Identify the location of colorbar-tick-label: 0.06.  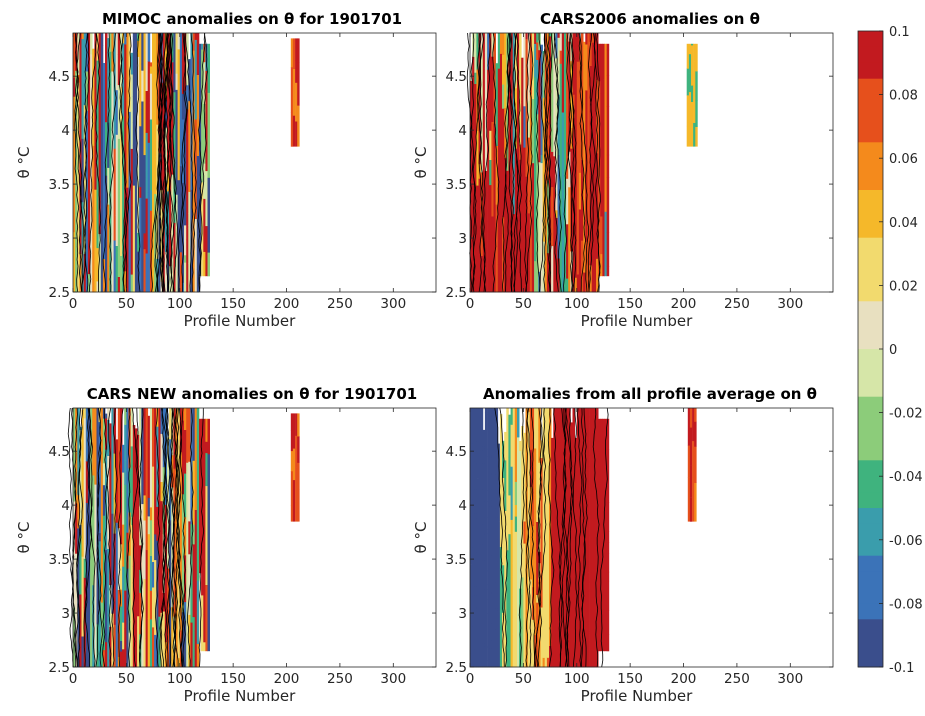
(903, 159).